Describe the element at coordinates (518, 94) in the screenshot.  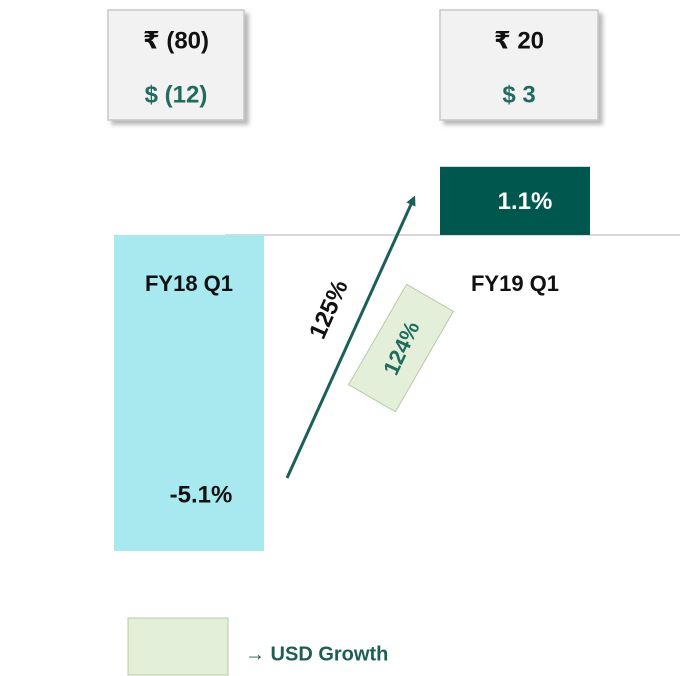
I see `callout-usd: $ 3` at that location.